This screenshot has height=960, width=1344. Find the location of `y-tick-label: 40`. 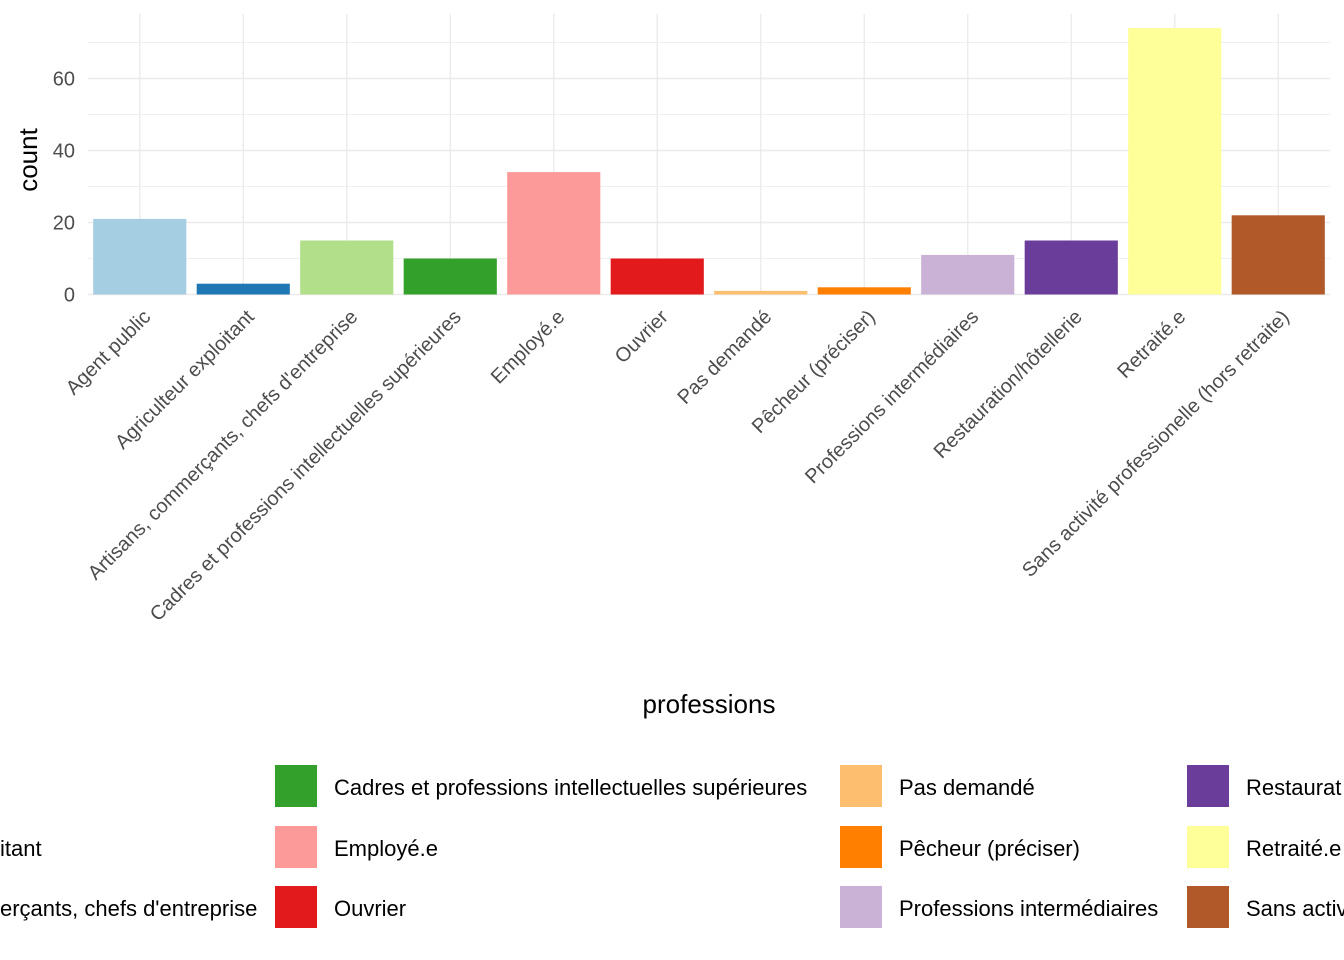

y-tick-label: 40 is located at coordinates (64, 152).